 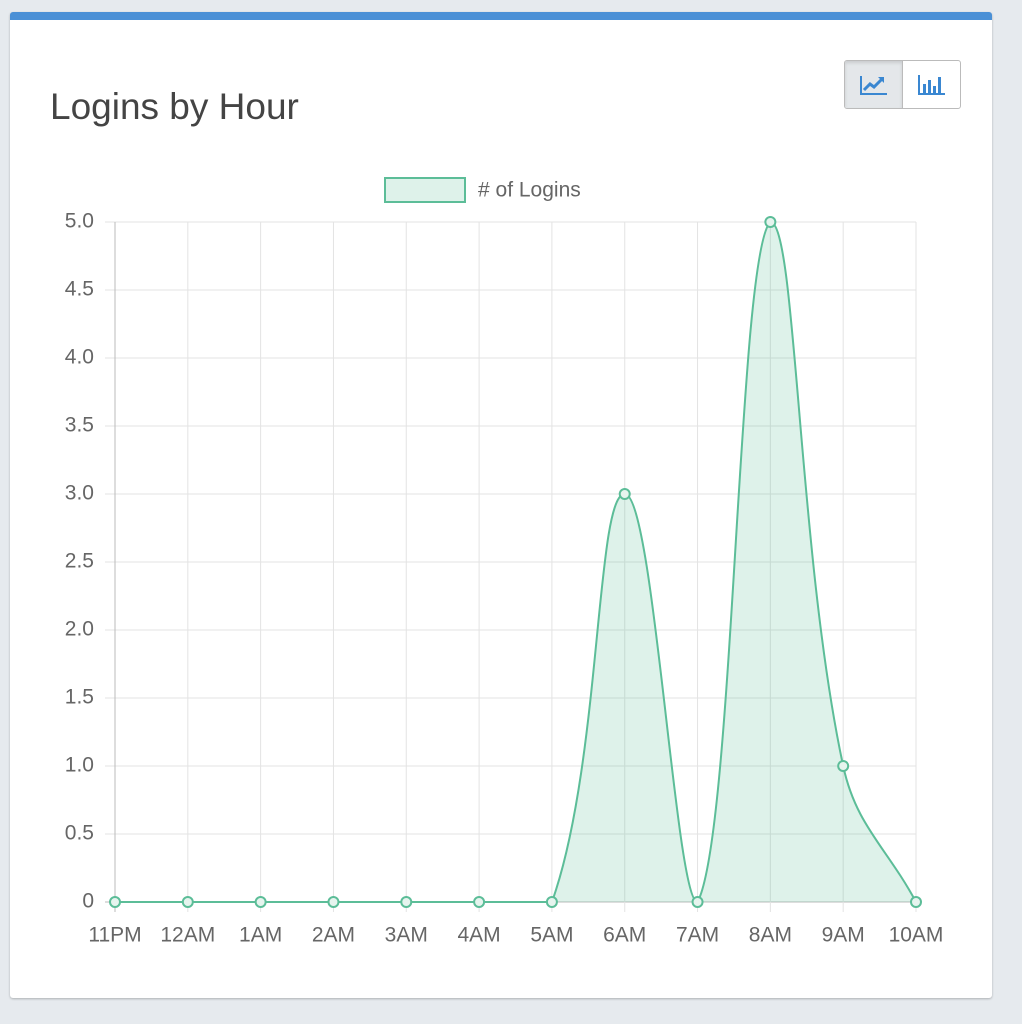 I want to click on y-tick-label: 2.5, so click(x=79, y=561).